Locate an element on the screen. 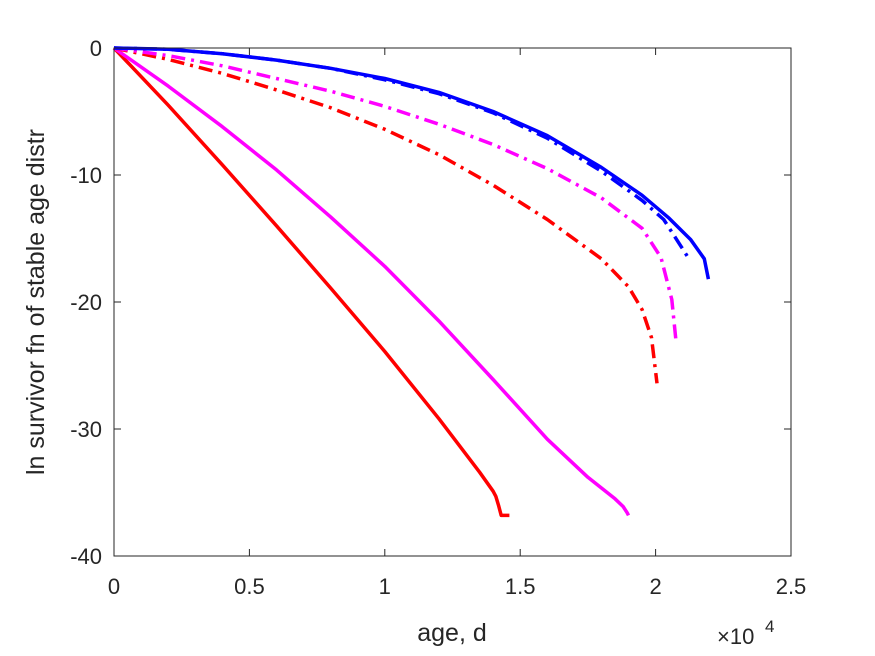 Image resolution: width=875 pixels, height=656 pixels. y-tick-labels: 0 -10 -20 -30 -40 is located at coordinates (86, 302).